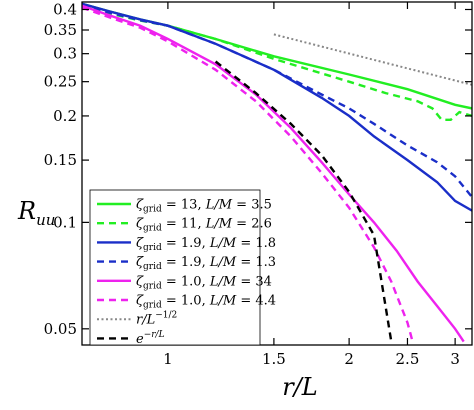 This screenshot has width=474, height=410. What do you see at coordinates (60, 82) in the screenshot?
I see `y-tick-label: 0.25` at bounding box center [60, 82].